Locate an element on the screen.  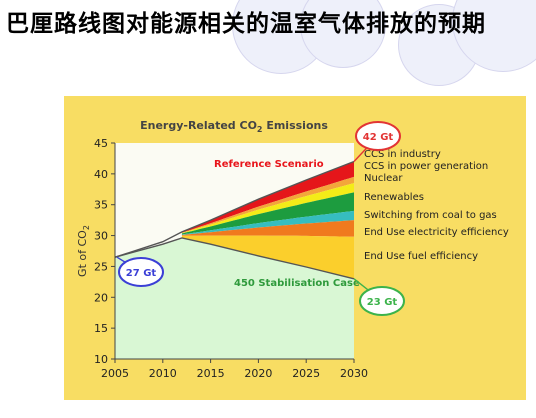
stabilisation-line is located at coordinates (234, 258).